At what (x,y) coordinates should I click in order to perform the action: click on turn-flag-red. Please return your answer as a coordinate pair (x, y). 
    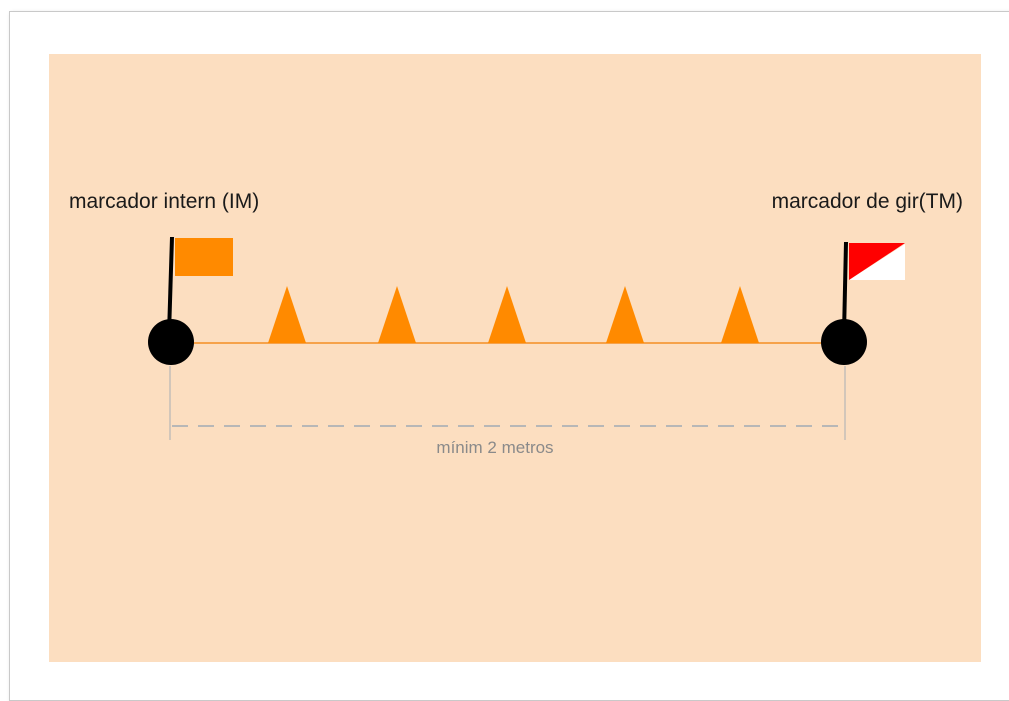
    Looking at the image, I should click on (877, 261).